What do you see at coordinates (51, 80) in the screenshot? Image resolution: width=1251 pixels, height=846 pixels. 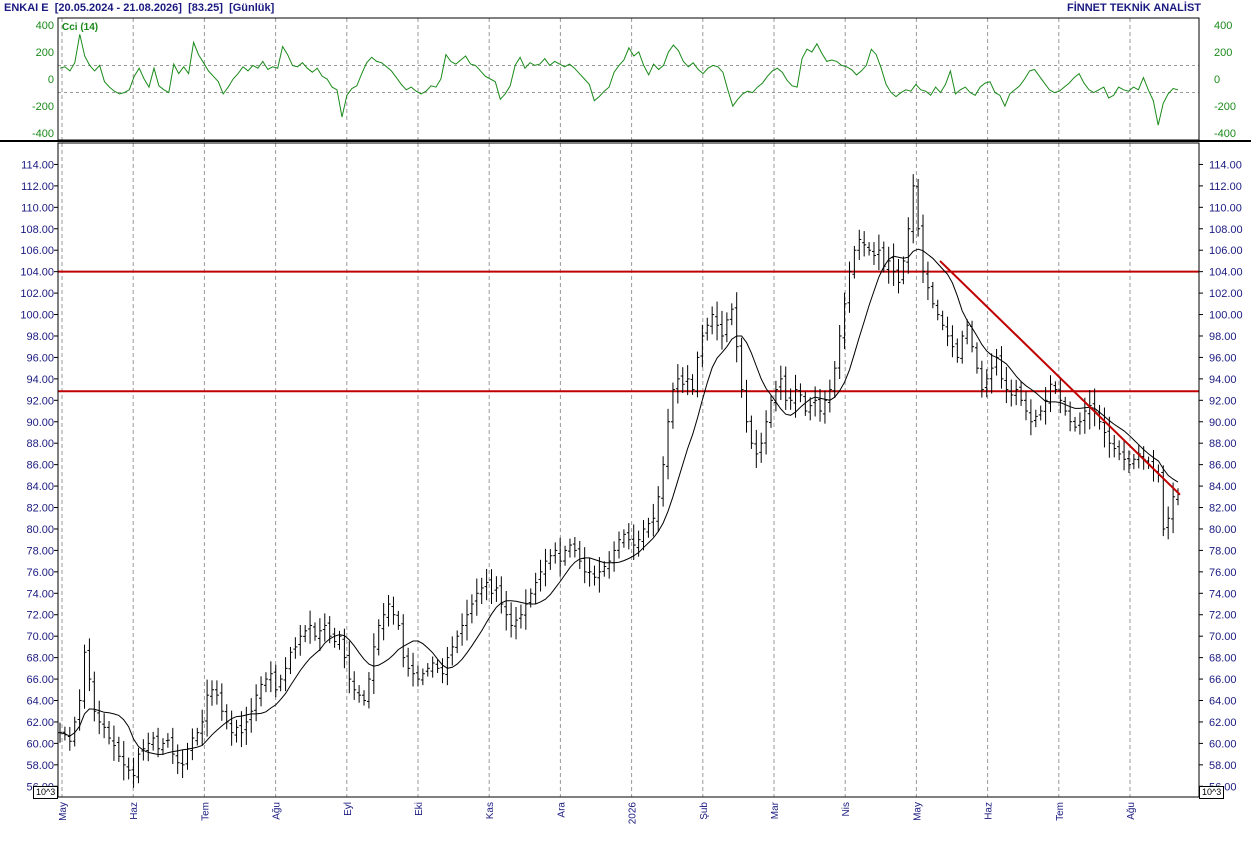 I see `cci-y-tick-label: 0` at bounding box center [51, 80].